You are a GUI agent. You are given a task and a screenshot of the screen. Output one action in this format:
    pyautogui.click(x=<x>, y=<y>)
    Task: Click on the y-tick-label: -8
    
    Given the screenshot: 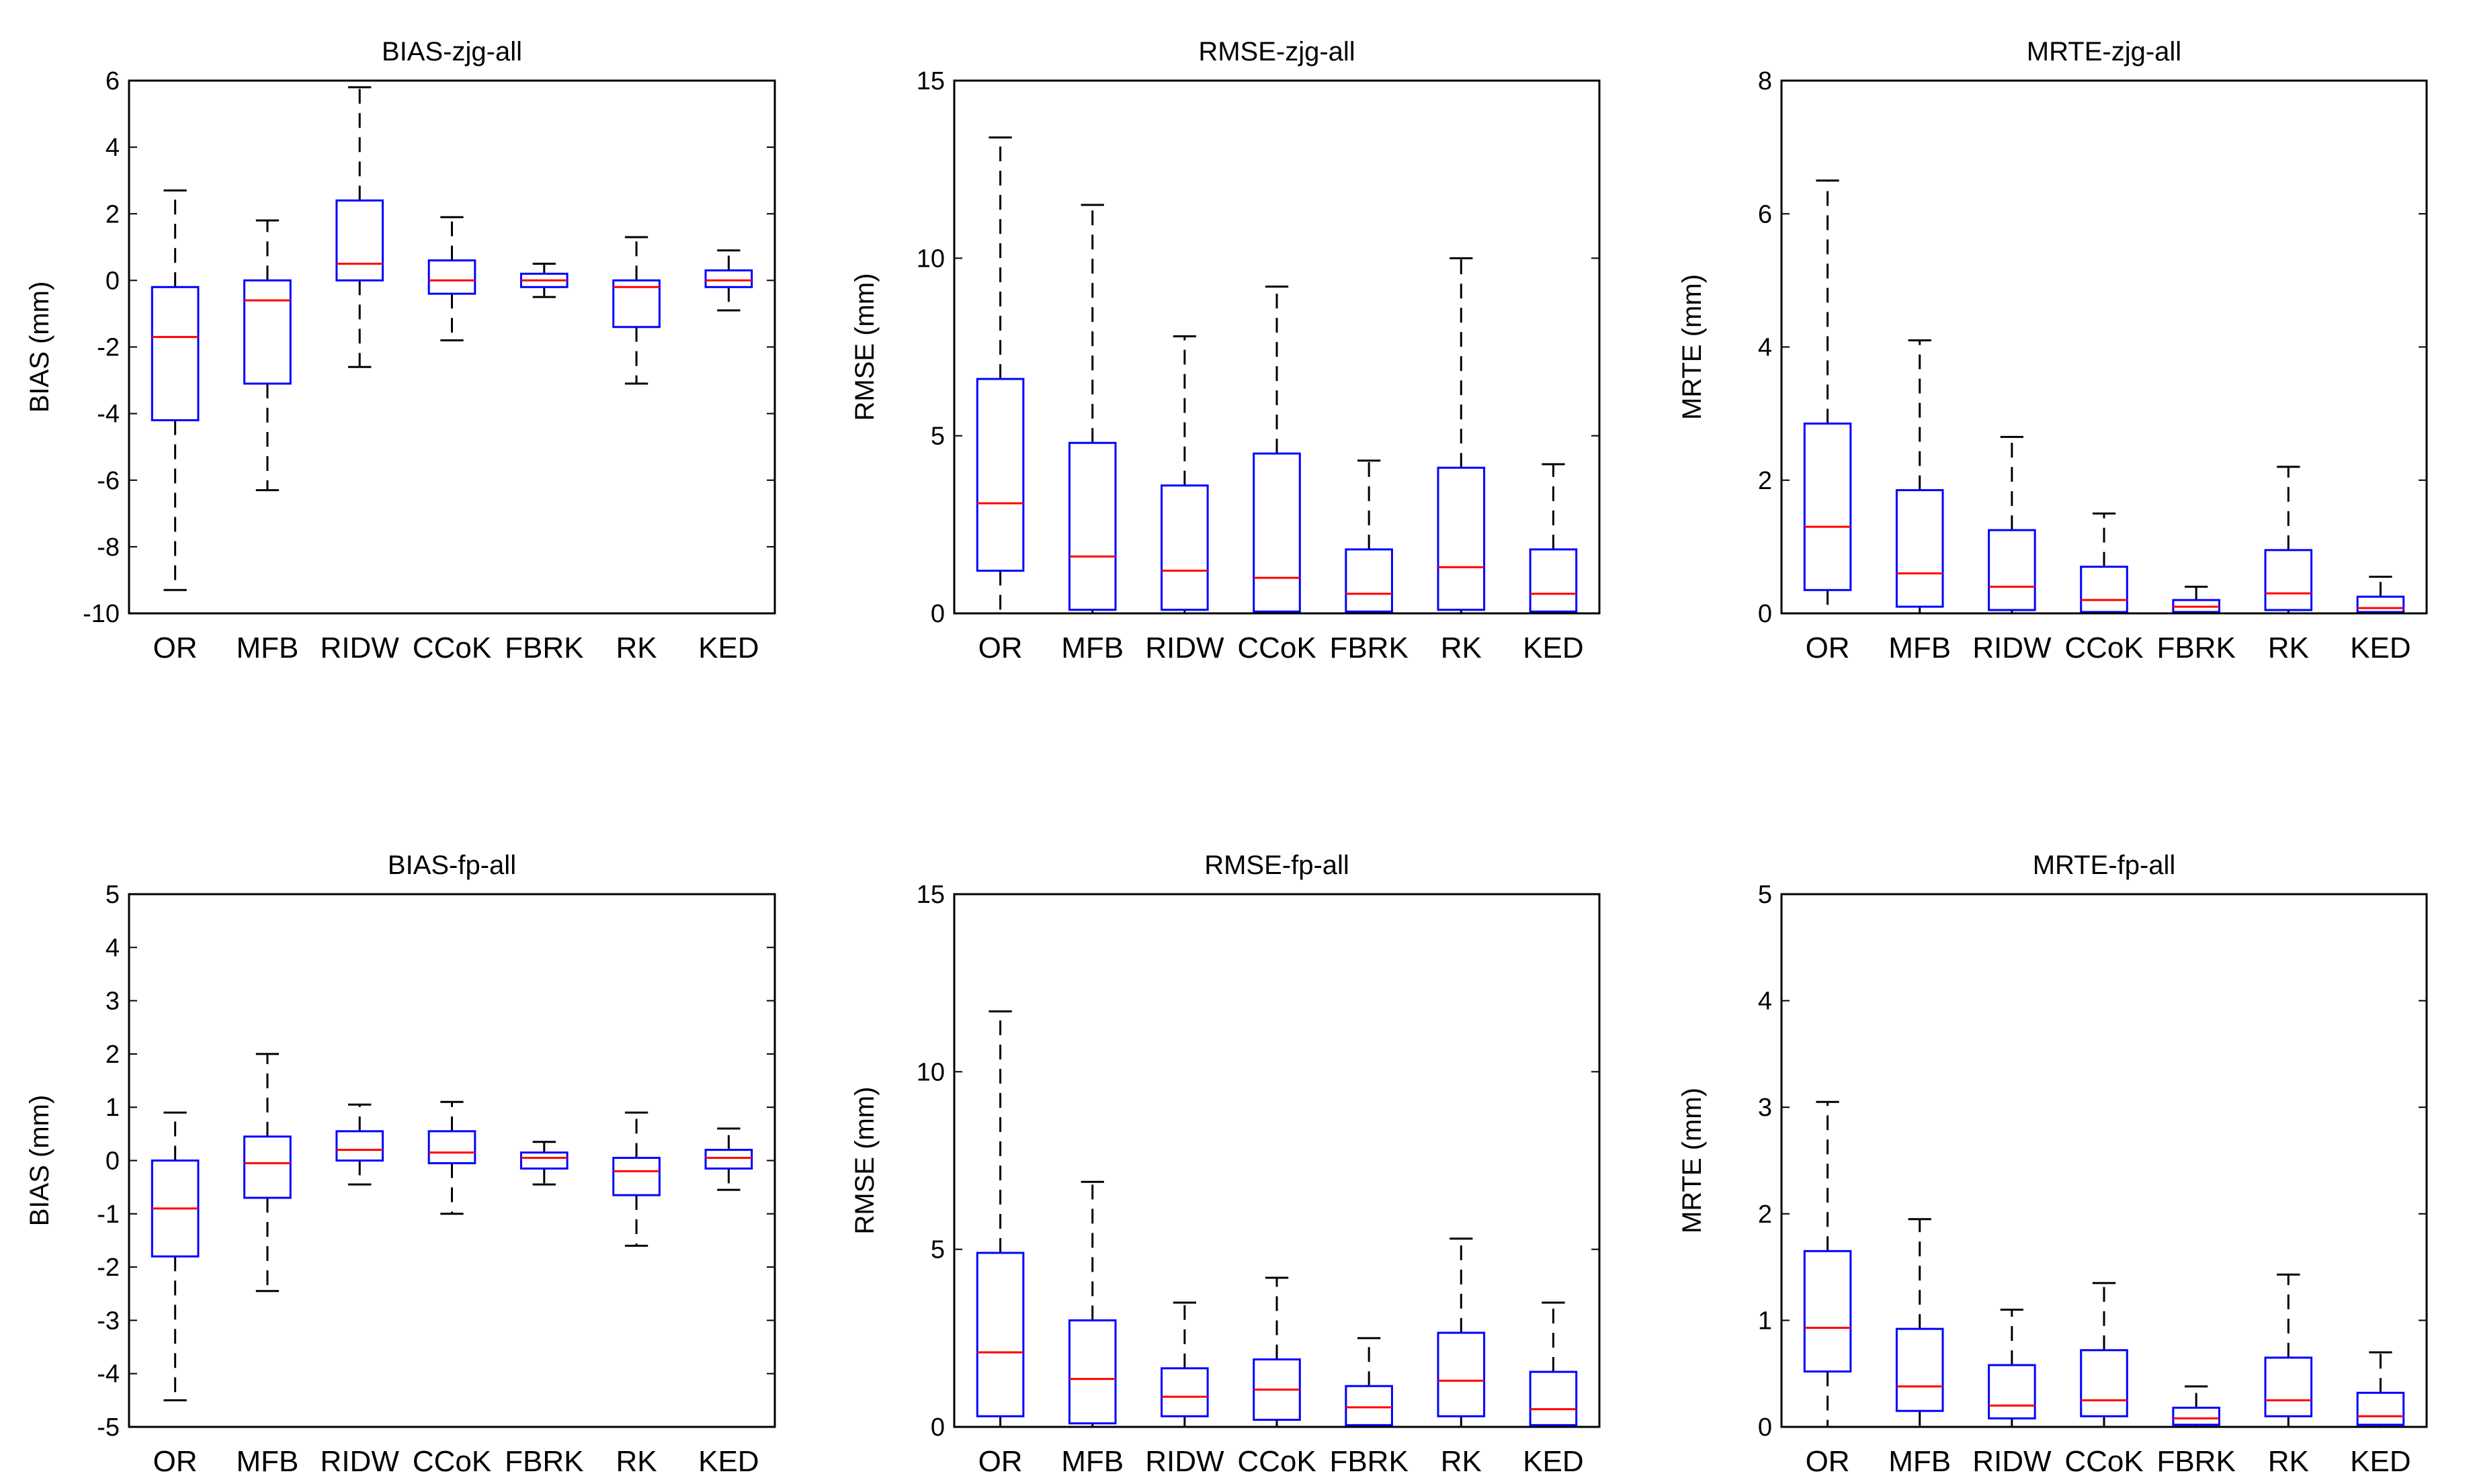 What is the action you would take?
    pyautogui.click(x=108, y=547)
    